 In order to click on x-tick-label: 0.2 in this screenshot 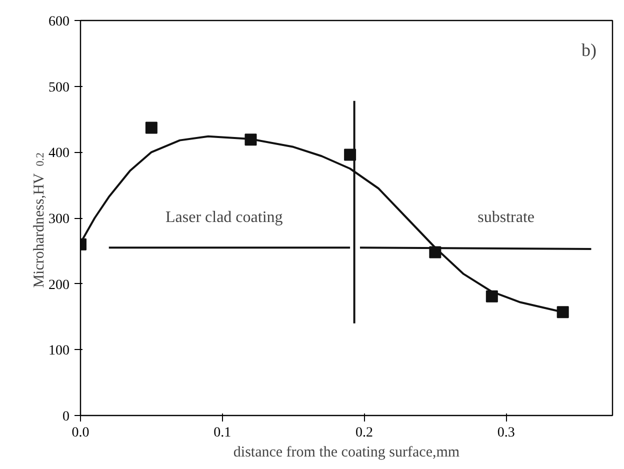, I will do `click(364, 433)`.